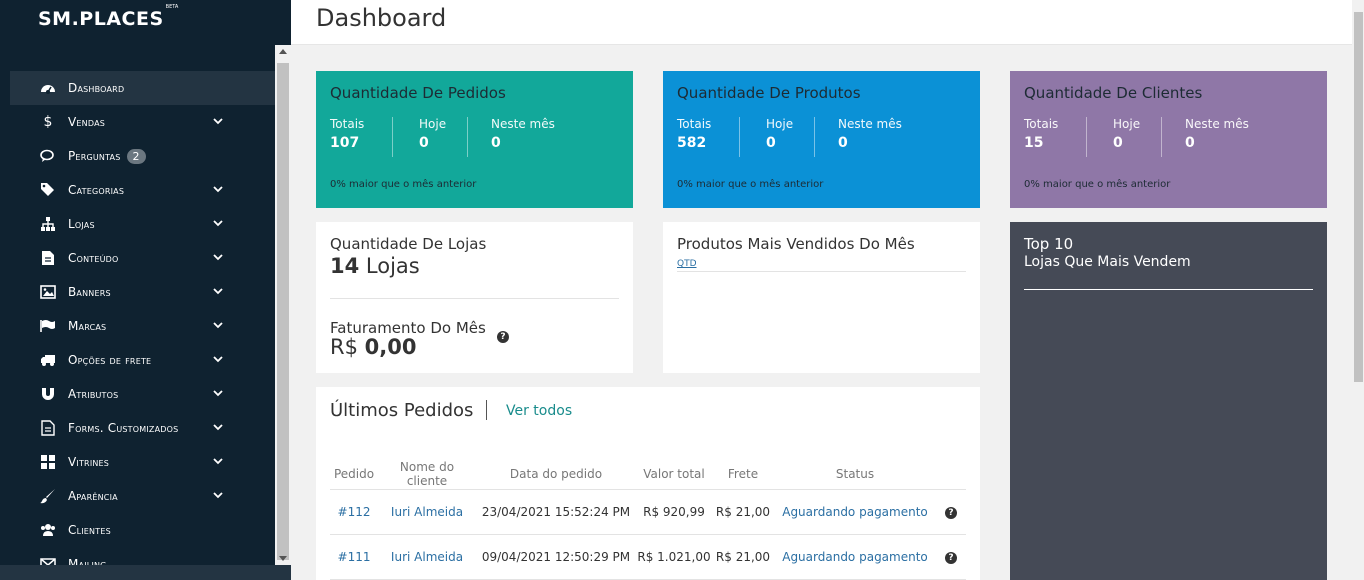  Describe the element at coordinates (951, 474) in the screenshot. I see `column-header` at that location.